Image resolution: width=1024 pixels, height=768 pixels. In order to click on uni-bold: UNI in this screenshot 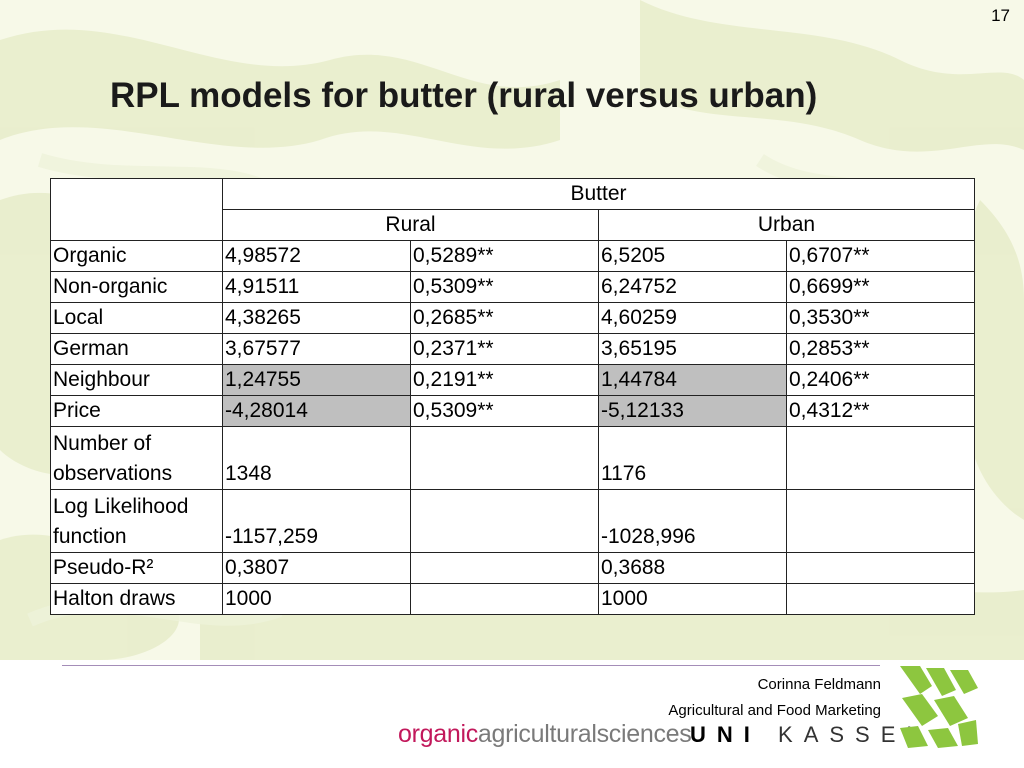, I will do `click(725, 734)`.